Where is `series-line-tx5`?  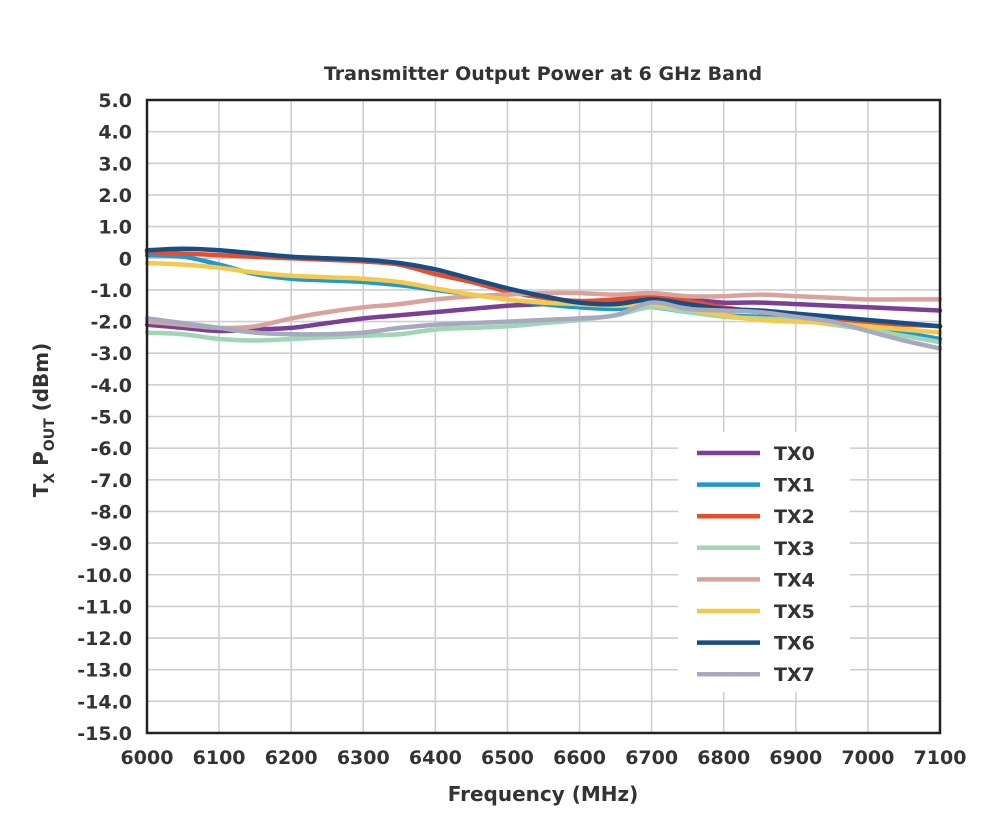 series-line-tx5 is located at coordinates (543, 297).